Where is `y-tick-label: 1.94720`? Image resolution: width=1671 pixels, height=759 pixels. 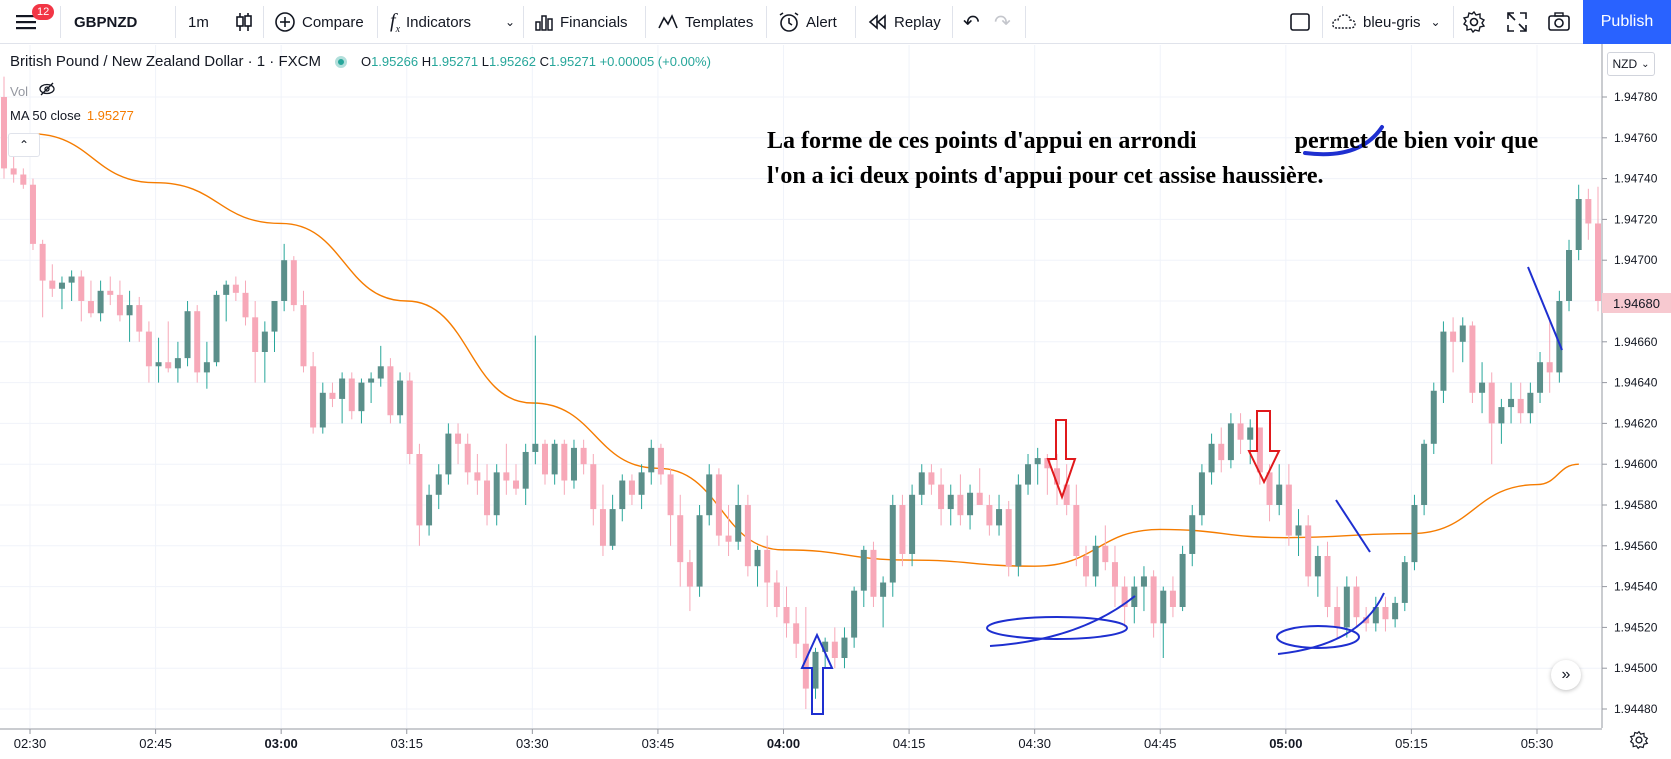
y-tick-label: 1.94720 is located at coordinates (1636, 219).